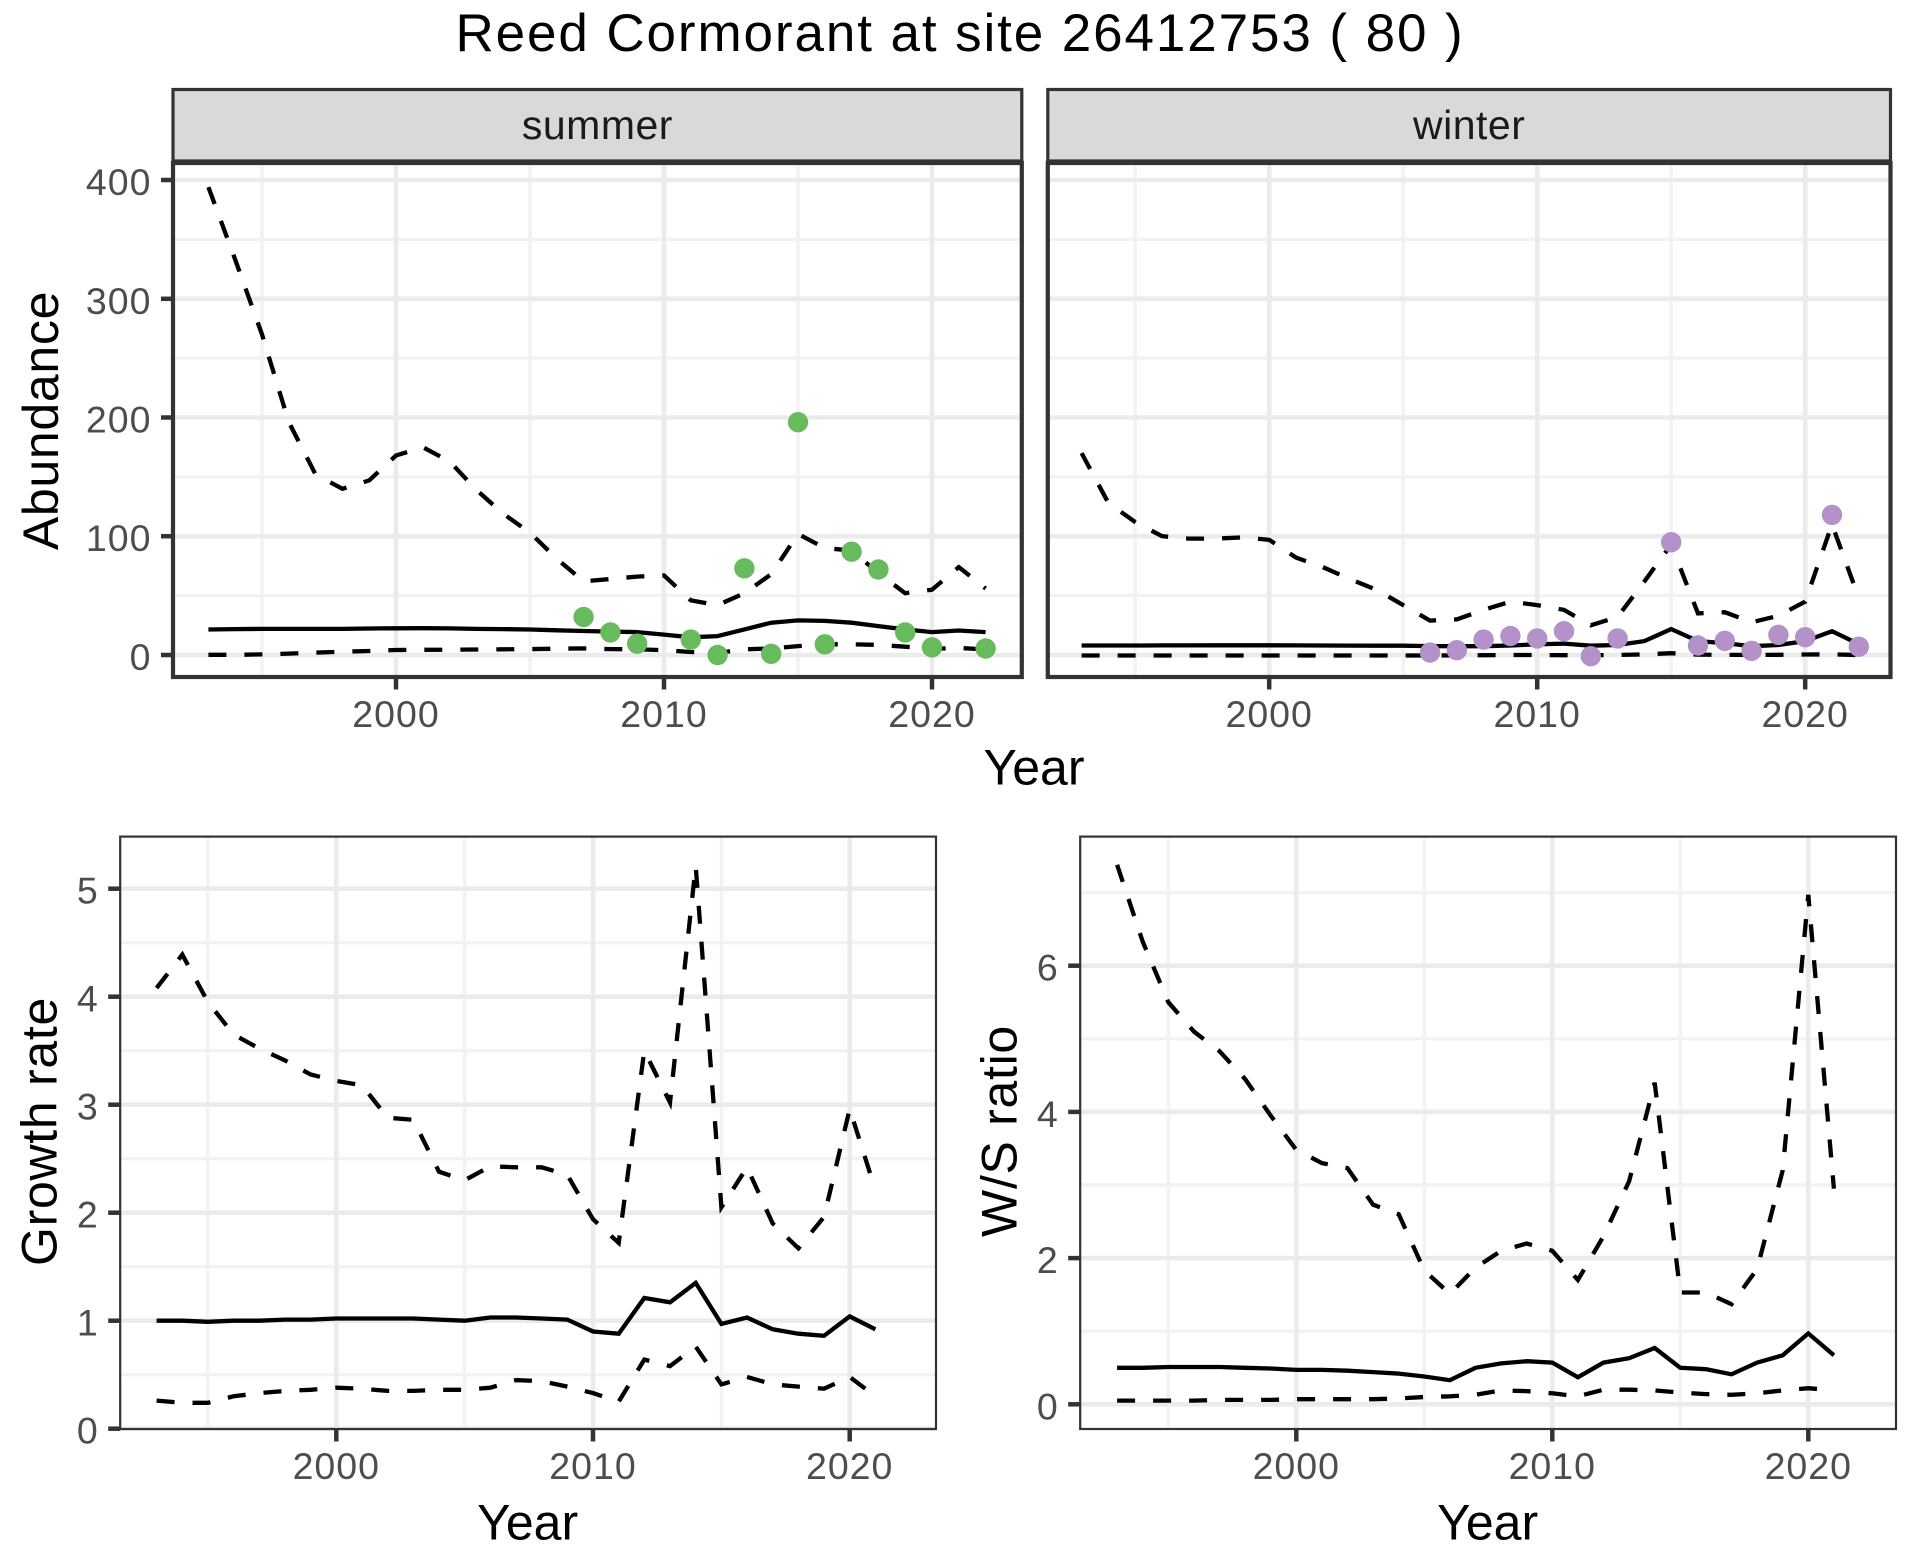  I want to click on svg-text: 1, so click(88, 1323).